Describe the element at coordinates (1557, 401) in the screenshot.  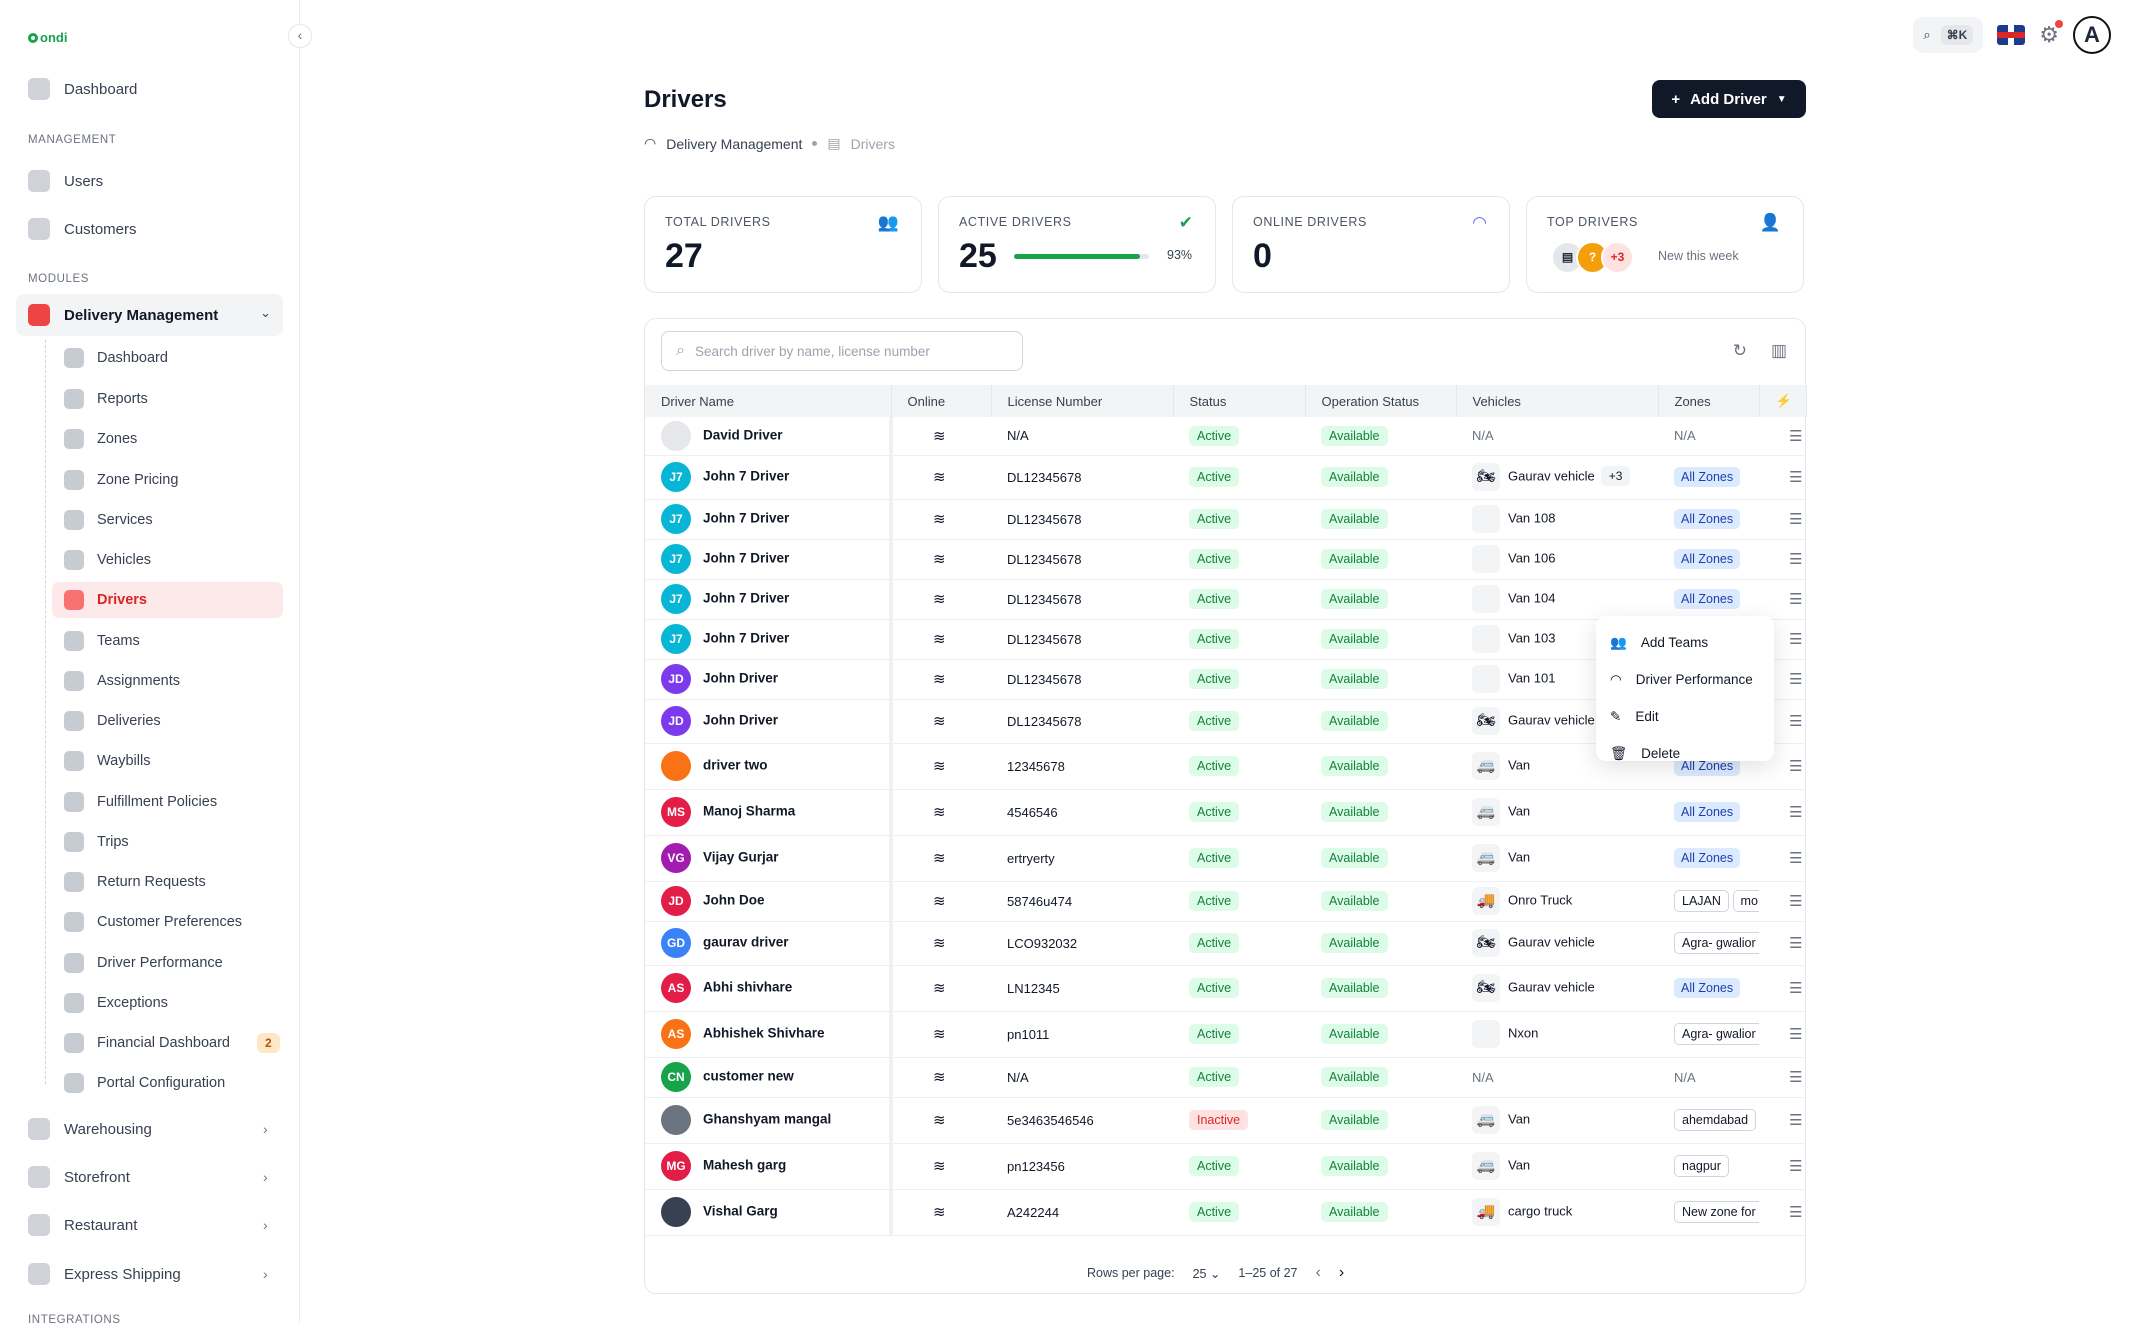
I see `column-header: Vehicles` at that location.